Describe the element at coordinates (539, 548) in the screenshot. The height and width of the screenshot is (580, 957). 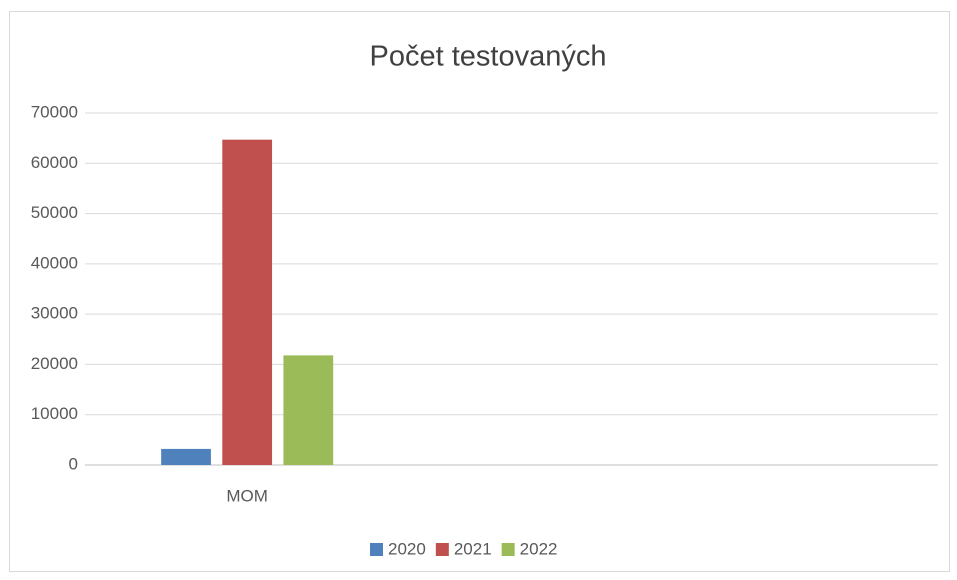
I see `legend-label: 2022` at that location.